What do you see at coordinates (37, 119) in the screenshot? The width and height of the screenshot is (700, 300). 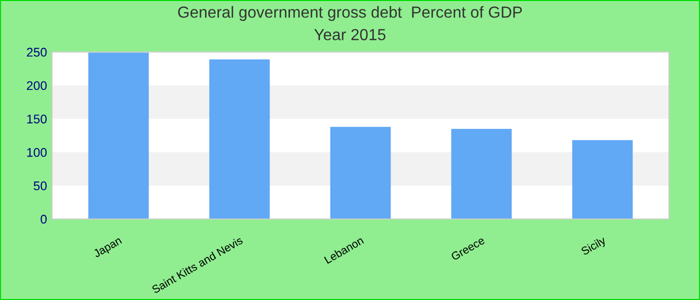 I see `y-tick-label: 150` at bounding box center [37, 119].